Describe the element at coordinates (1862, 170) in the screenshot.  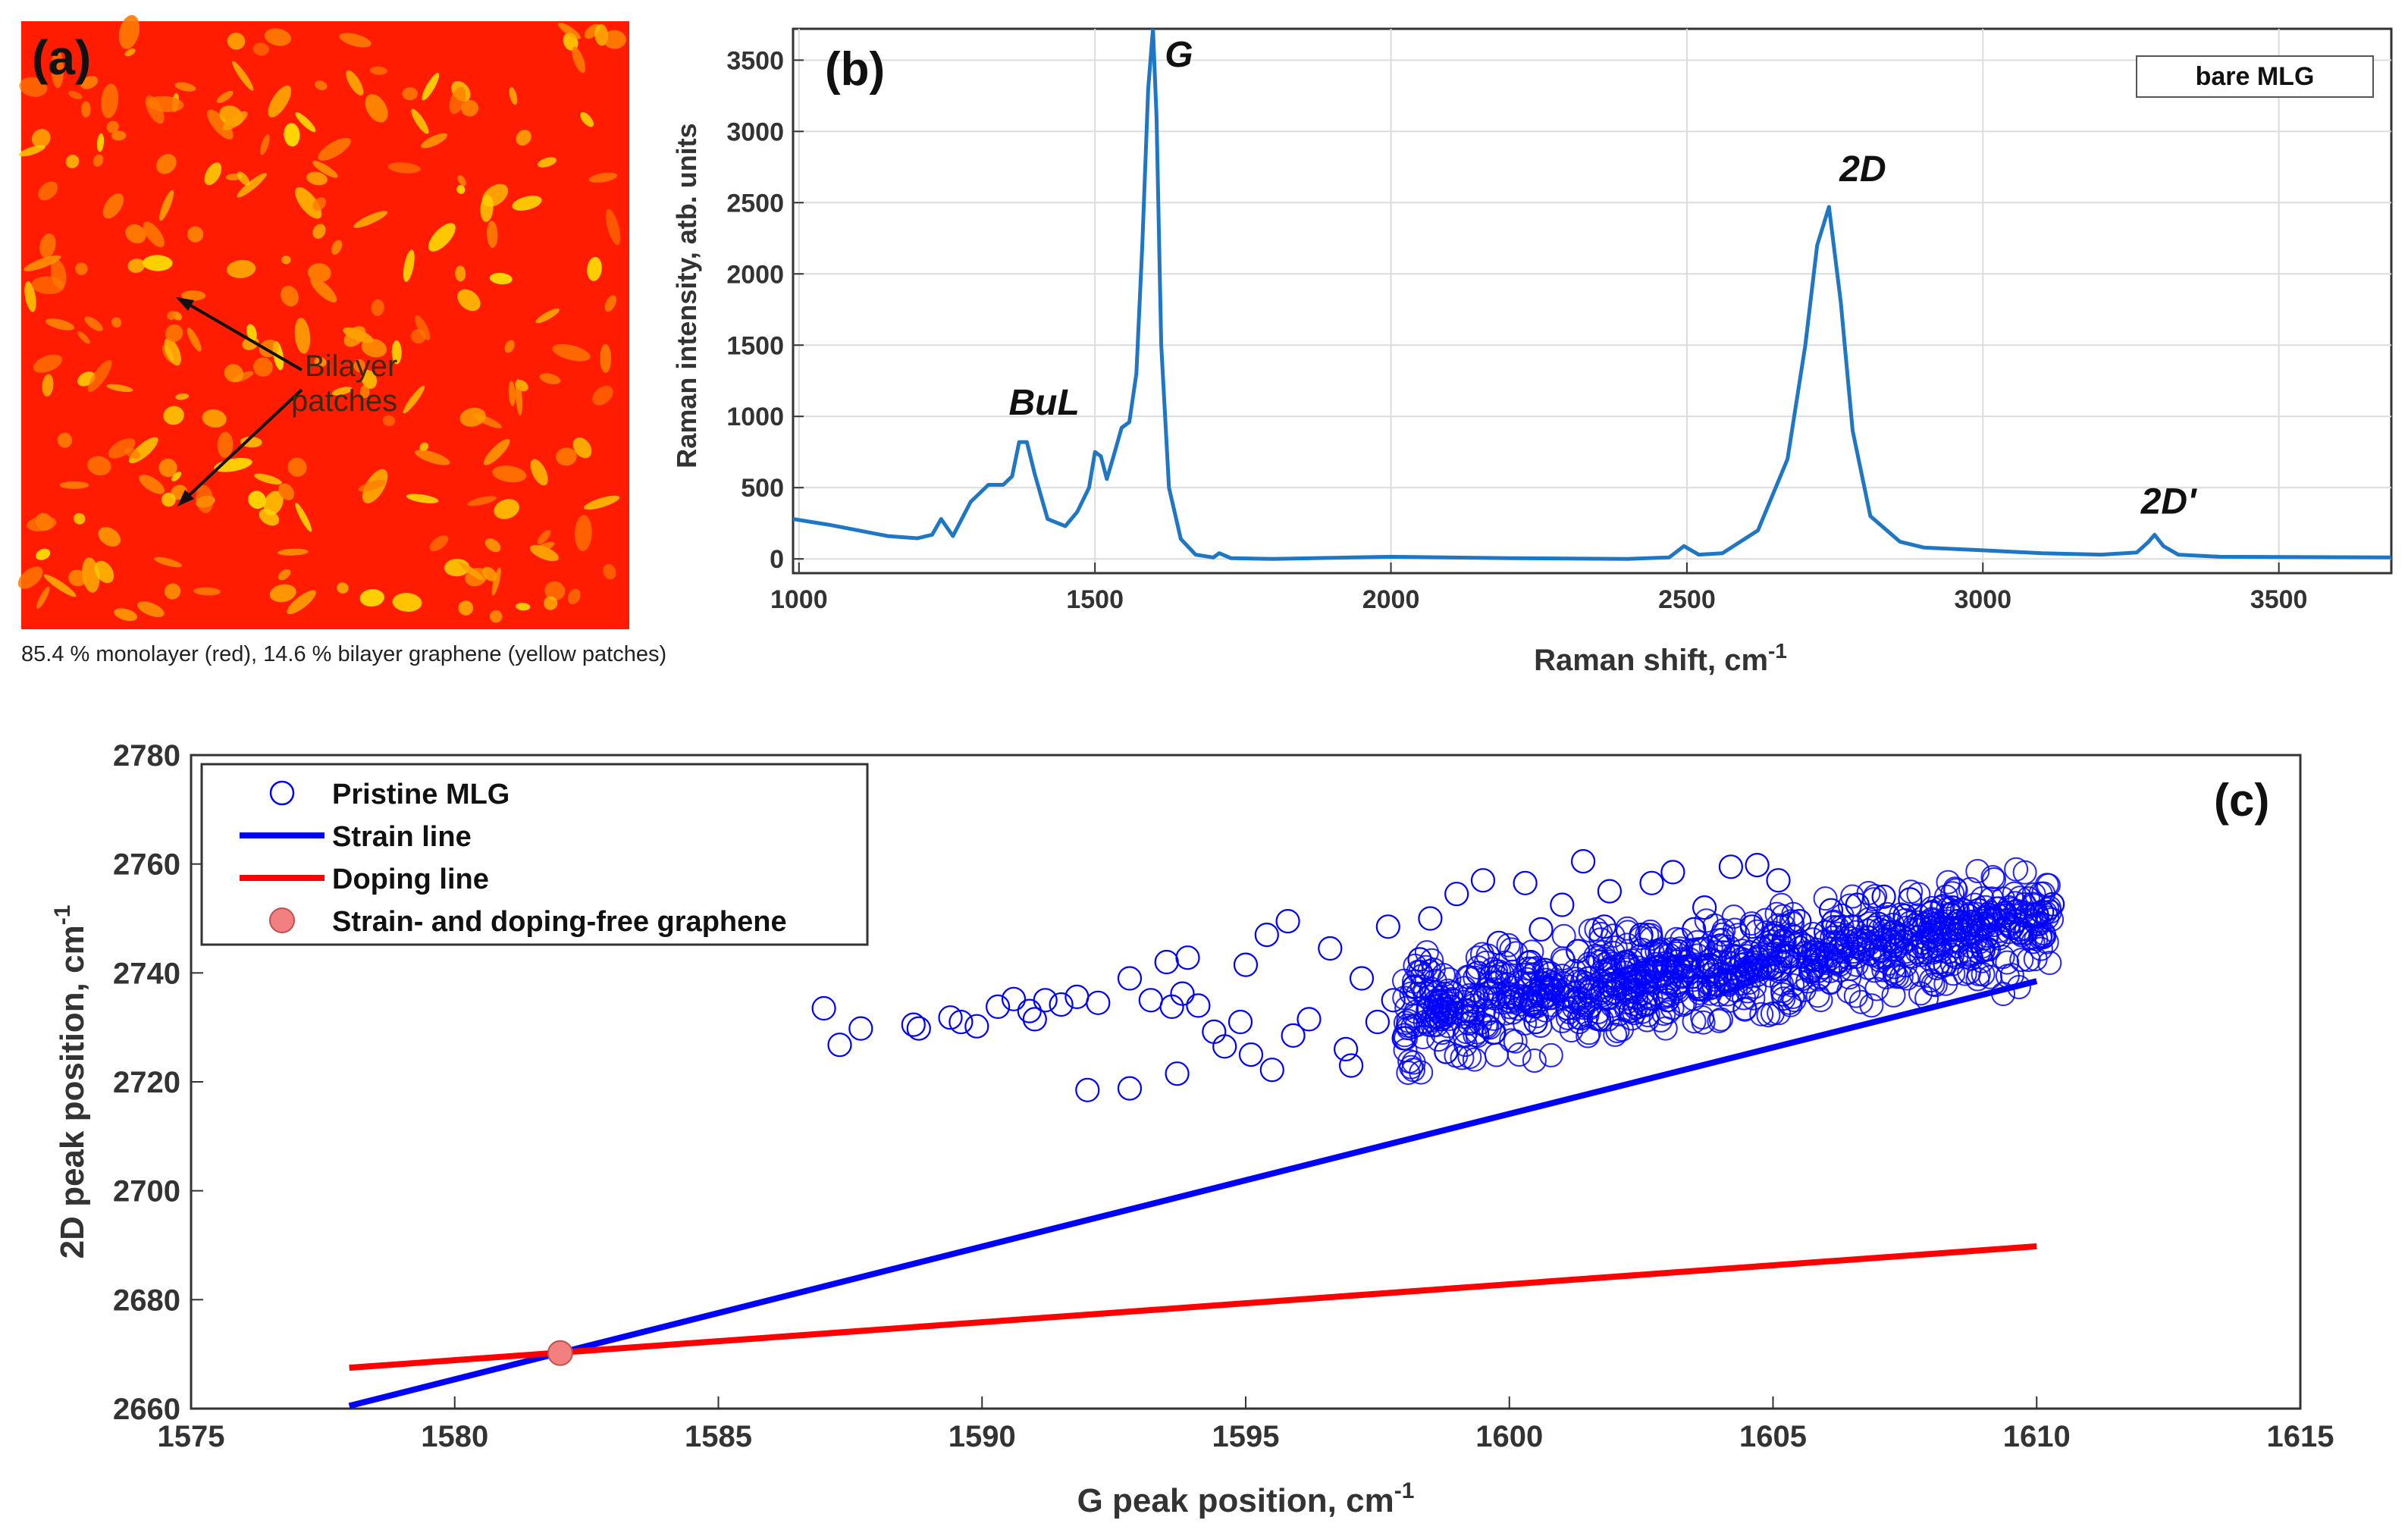
I see `peak-label: 2D` at that location.